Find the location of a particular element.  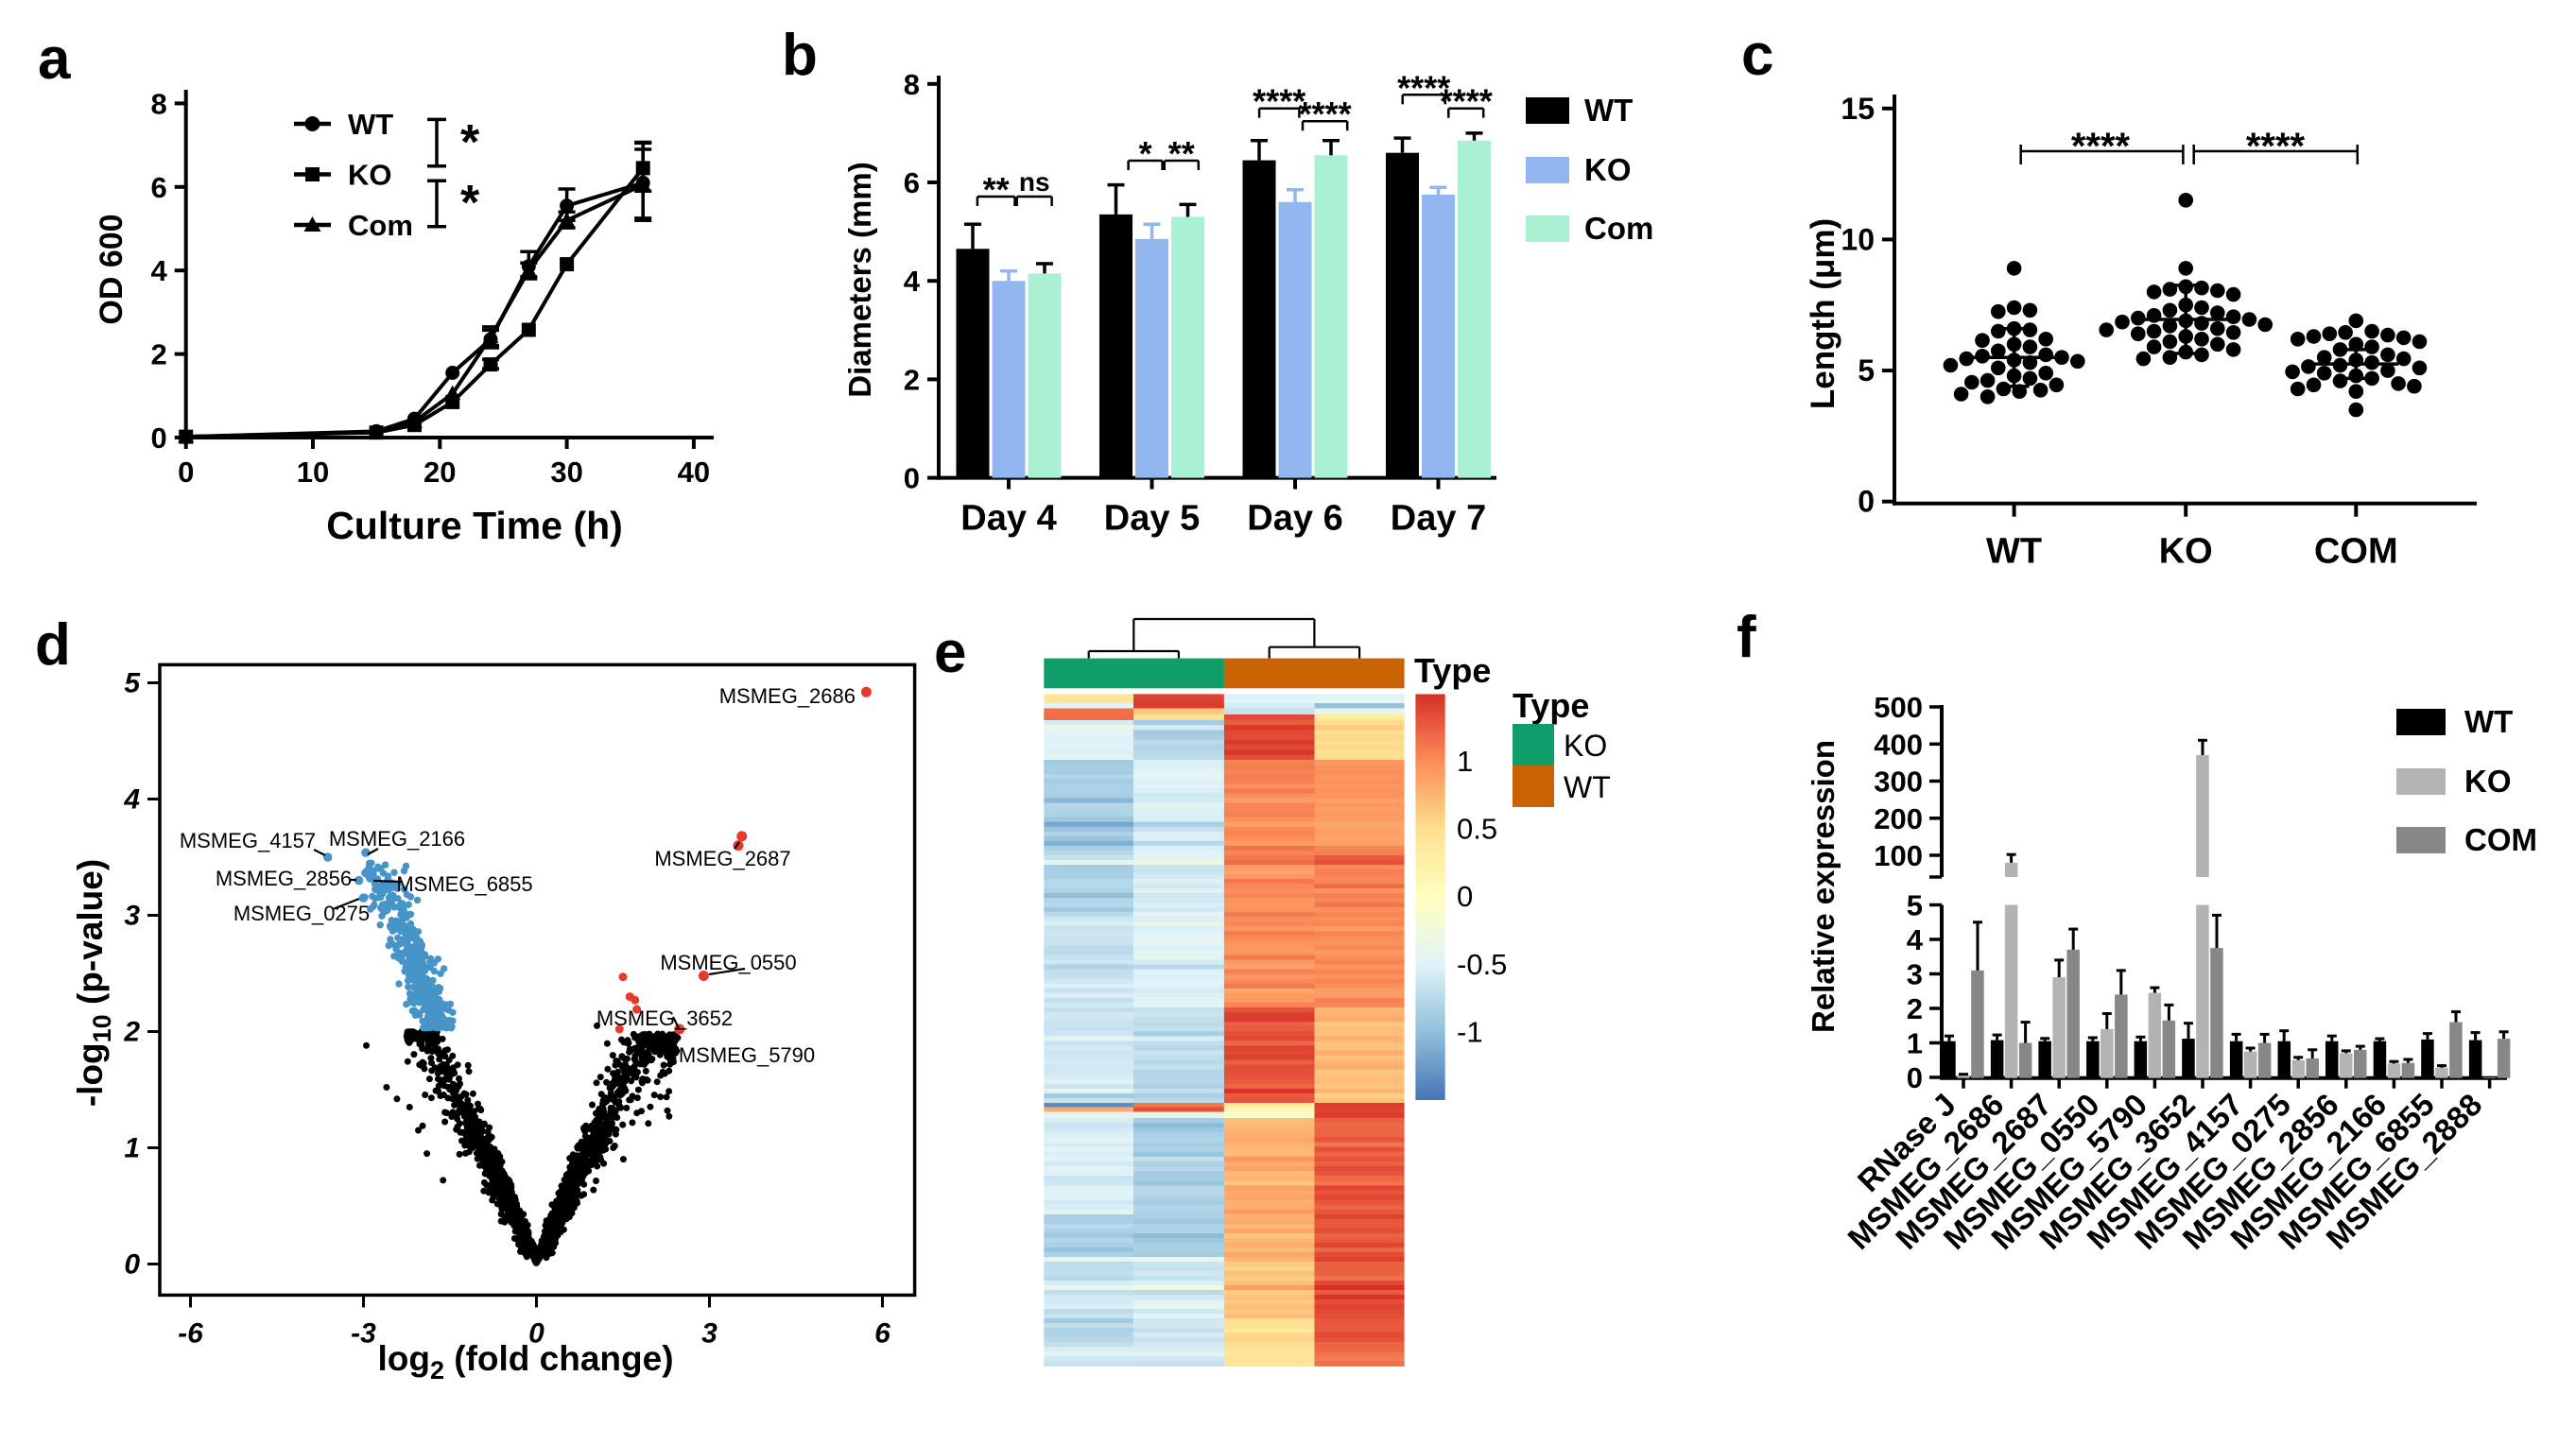

svg-text: 15 is located at coordinates (1858, 109).